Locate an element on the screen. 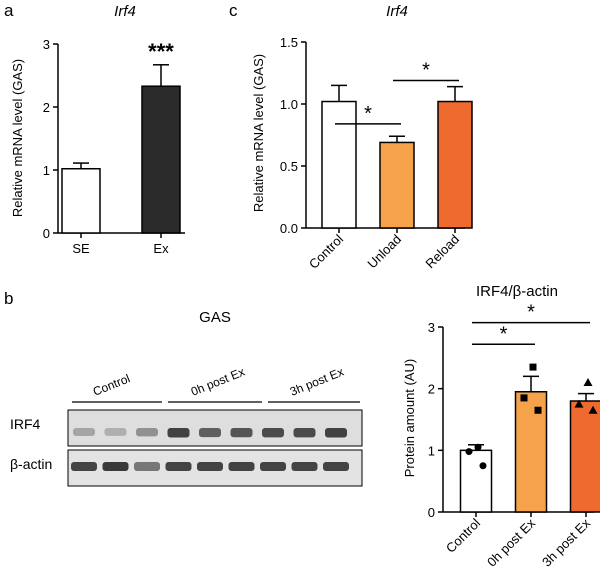  y-axis-label: Protein amount (AU) is located at coordinates (409, 418).